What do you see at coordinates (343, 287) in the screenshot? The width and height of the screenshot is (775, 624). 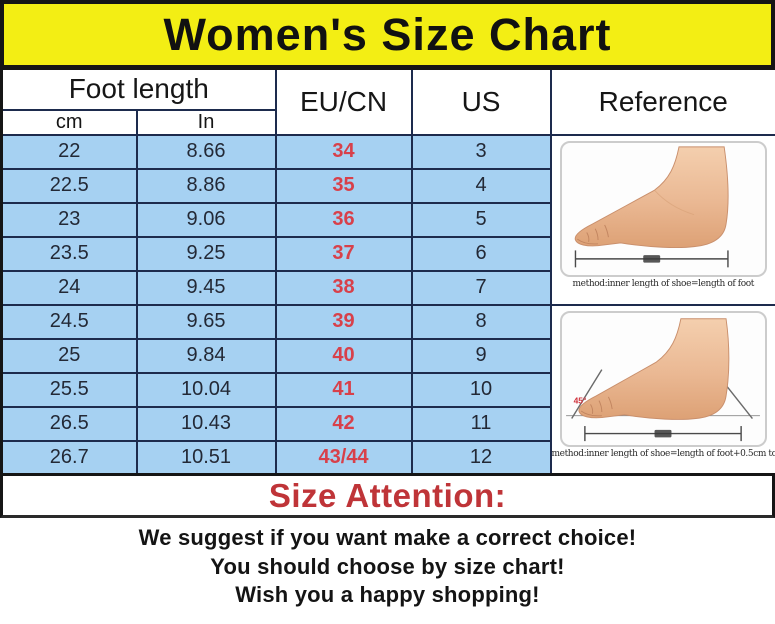 I see `cell-eu: 38` at bounding box center [343, 287].